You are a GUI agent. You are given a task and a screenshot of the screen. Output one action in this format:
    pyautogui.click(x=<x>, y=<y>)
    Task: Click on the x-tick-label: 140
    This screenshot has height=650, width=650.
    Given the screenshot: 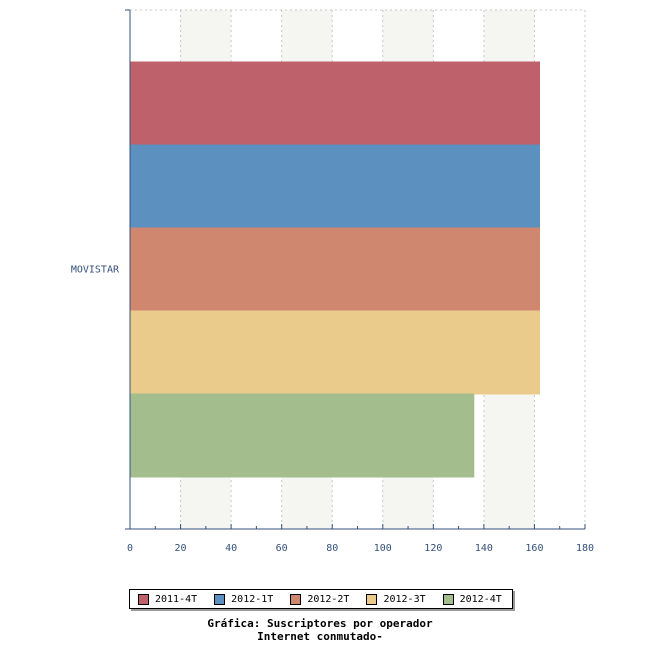 What is the action you would take?
    pyautogui.click(x=484, y=548)
    